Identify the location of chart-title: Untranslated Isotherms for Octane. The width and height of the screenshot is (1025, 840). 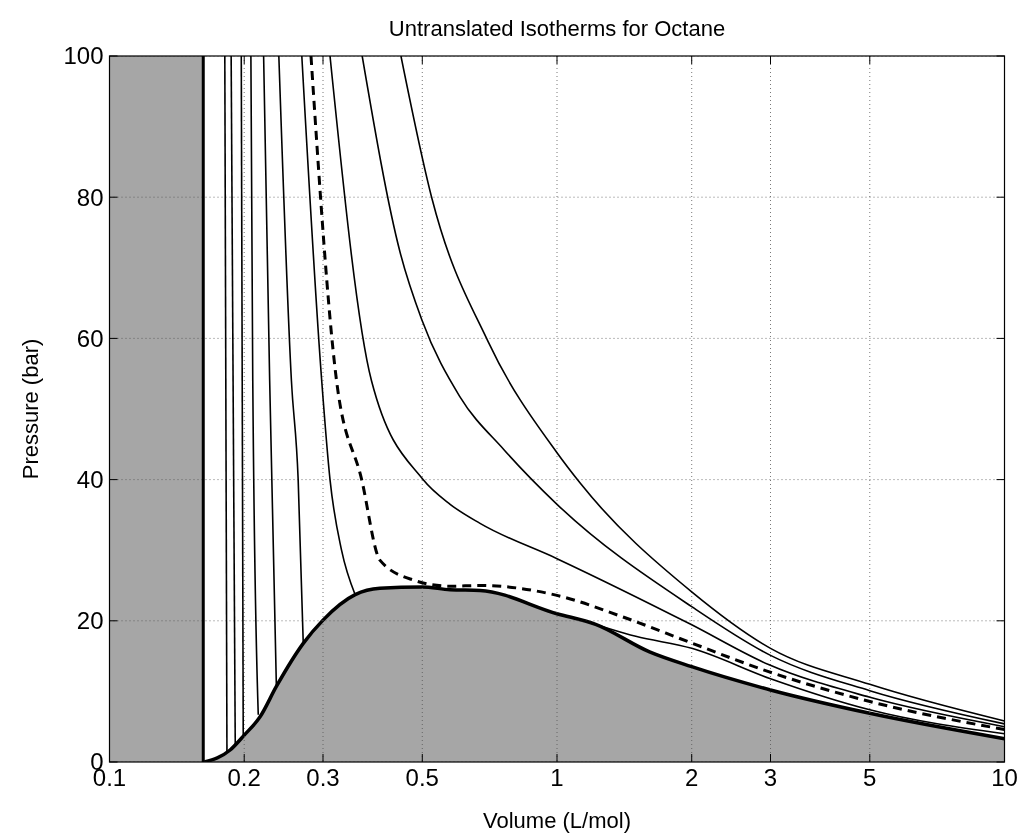
(557, 28).